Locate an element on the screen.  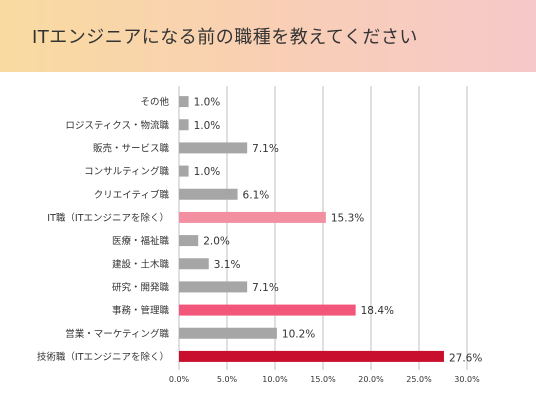
category-label: その他 is located at coordinates (154, 102).